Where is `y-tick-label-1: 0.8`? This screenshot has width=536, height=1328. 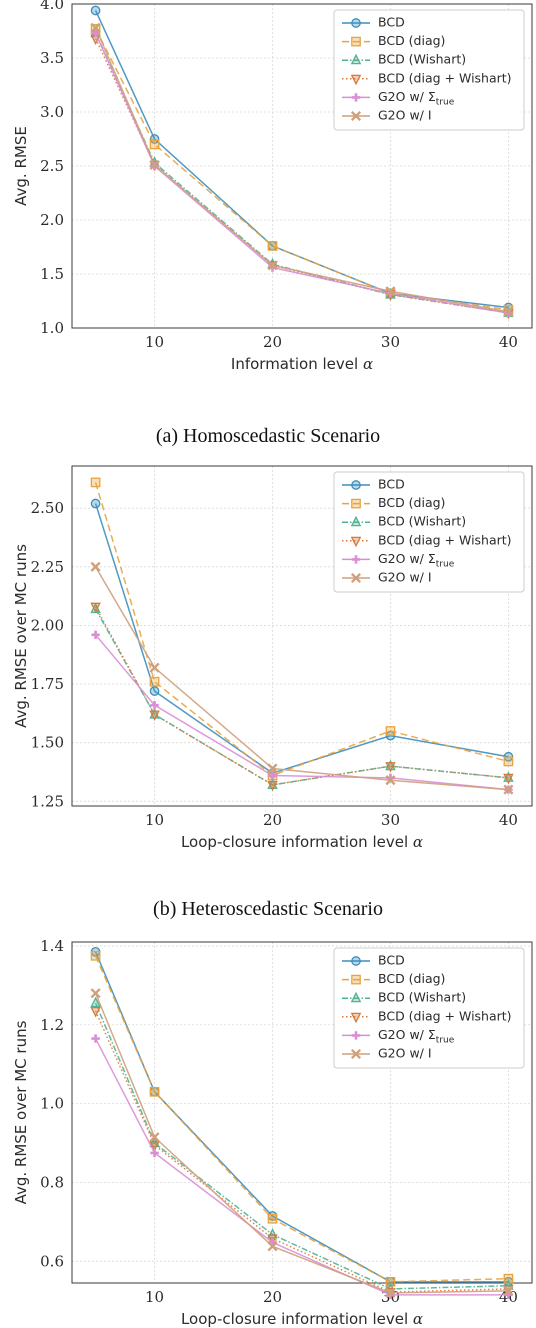 y-tick-label-1: 0.8 is located at coordinates (52, 1182).